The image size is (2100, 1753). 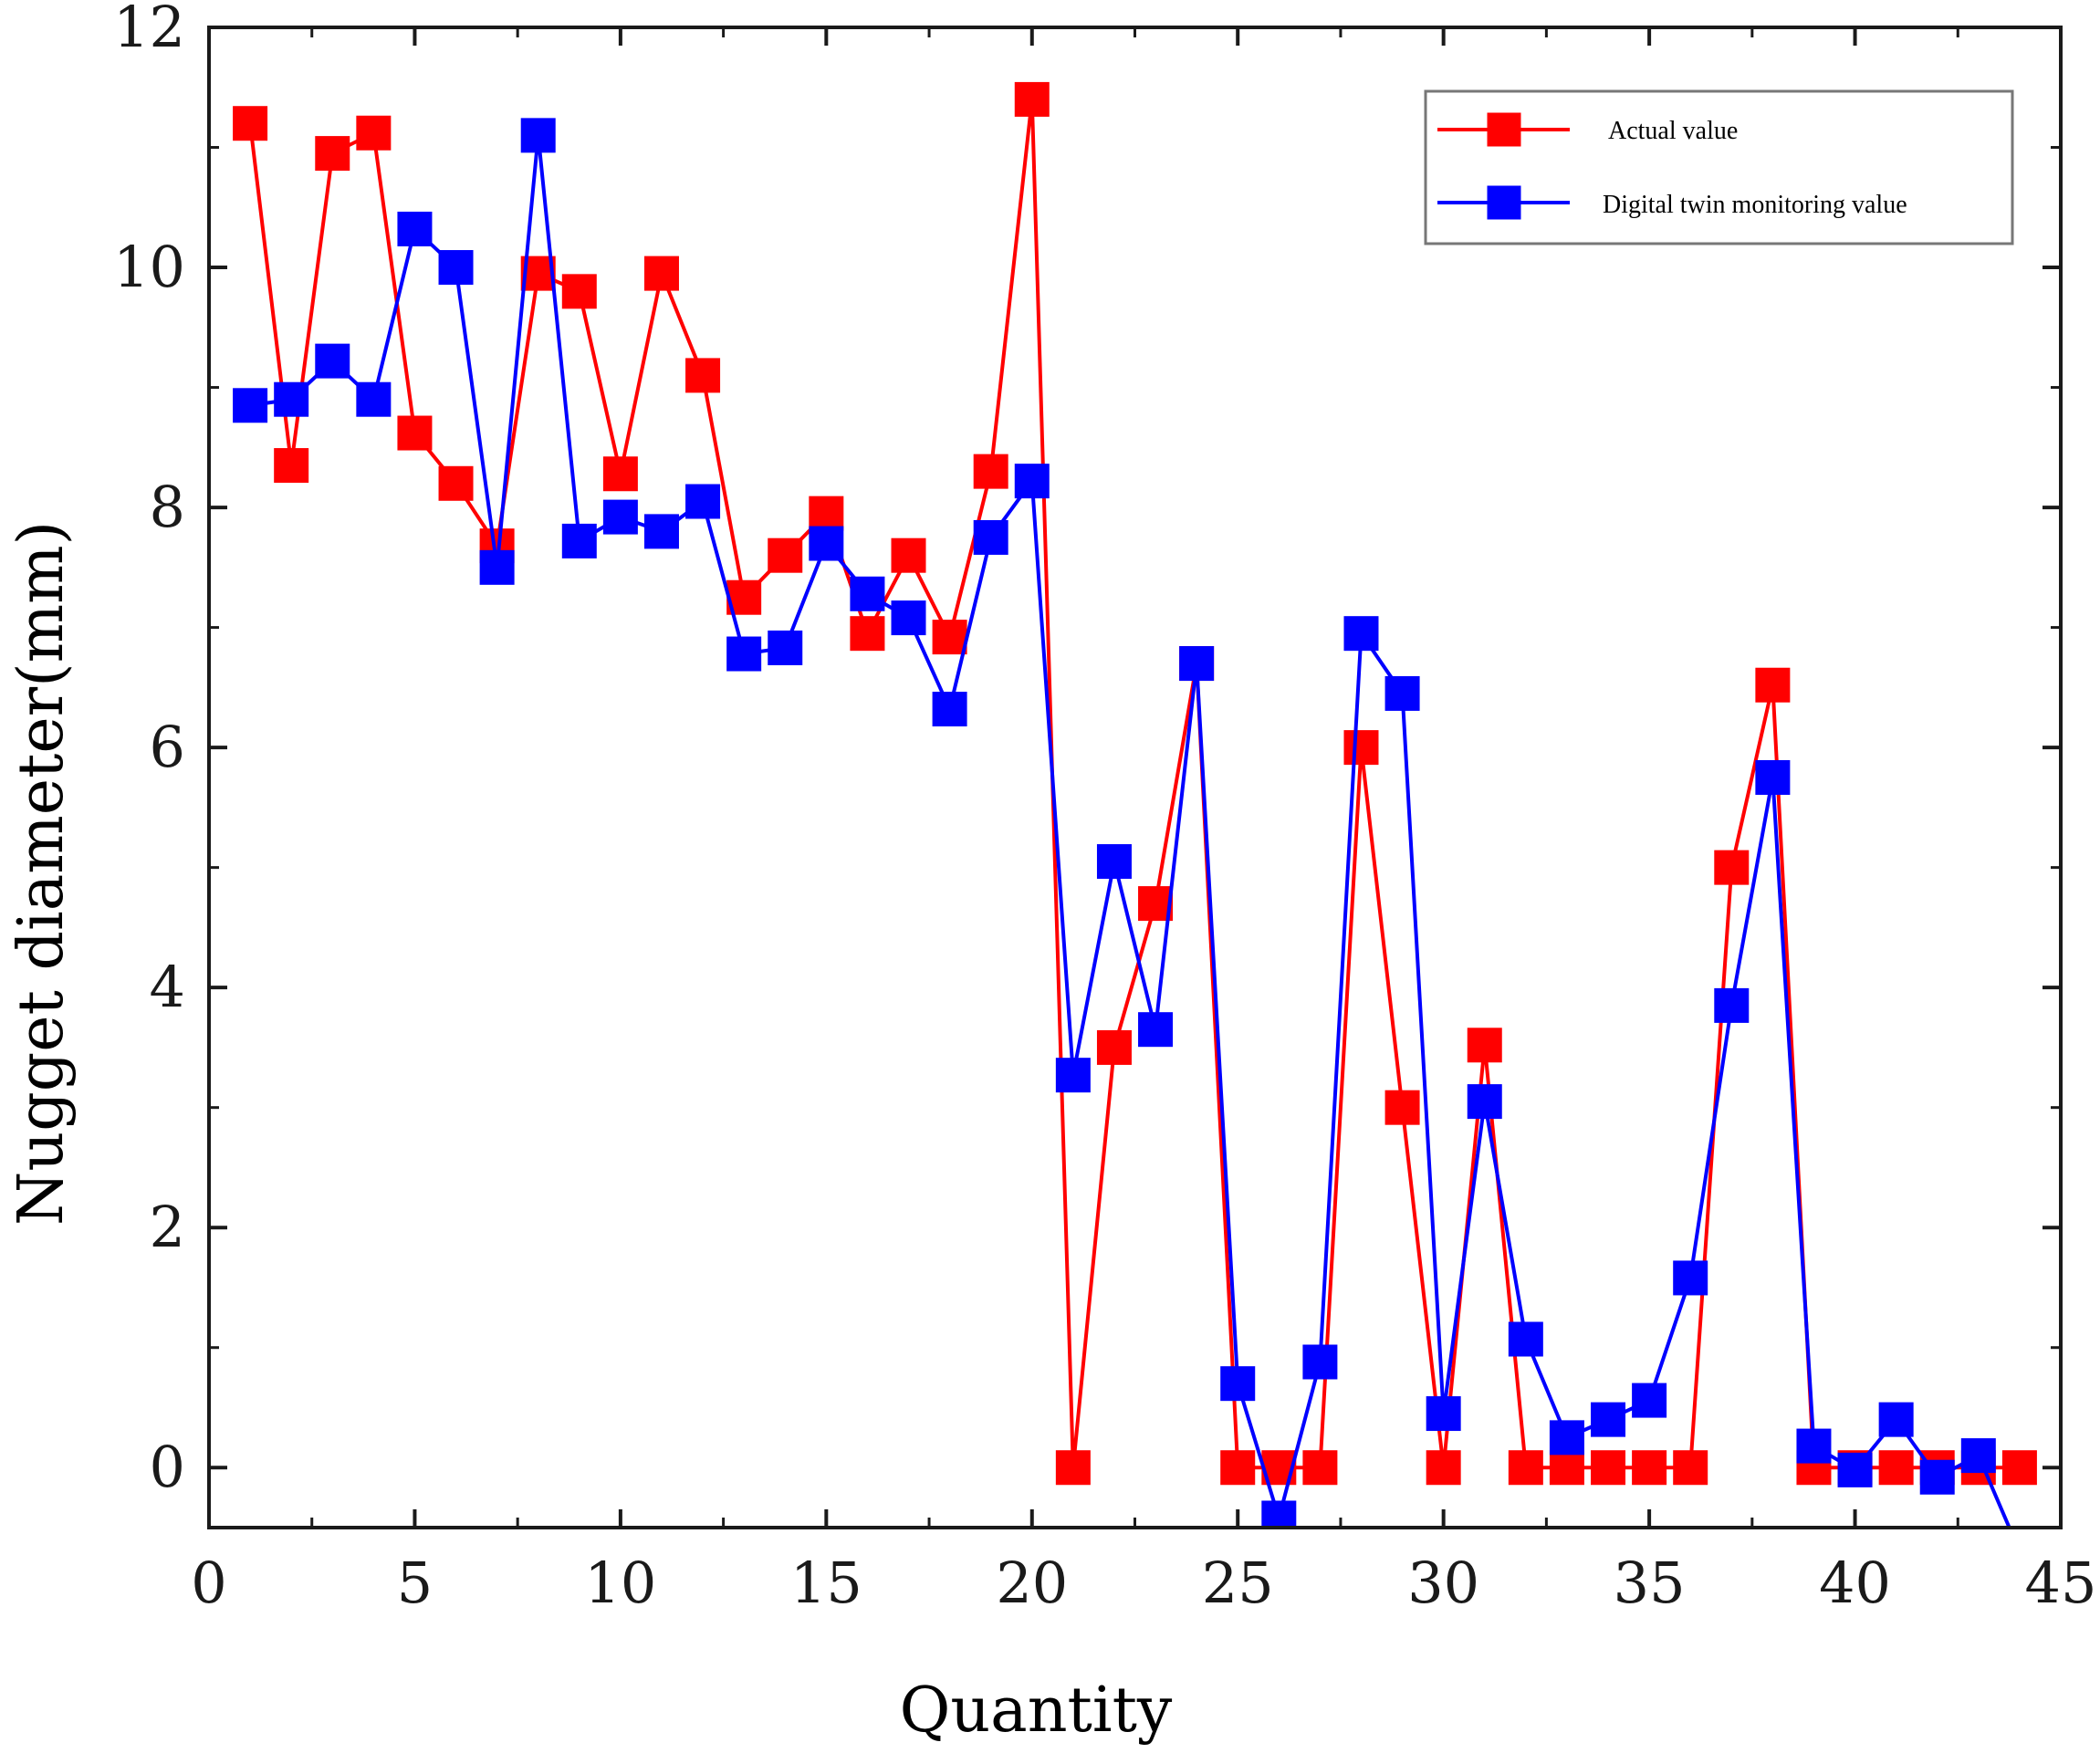 What do you see at coordinates (167, 987) in the screenshot?
I see `y-tick-label: 4` at bounding box center [167, 987].